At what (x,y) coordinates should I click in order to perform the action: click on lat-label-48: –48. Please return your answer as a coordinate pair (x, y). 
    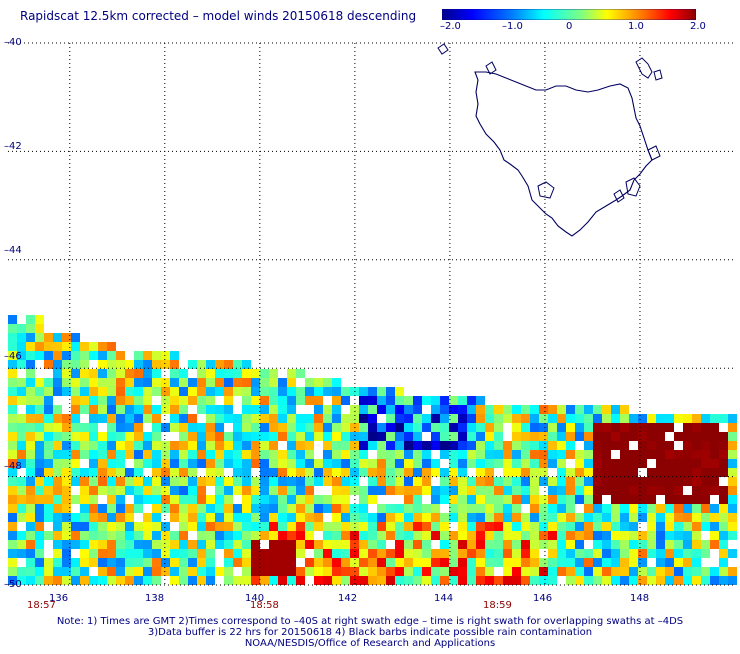
    Looking at the image, I should click on (13, 466).